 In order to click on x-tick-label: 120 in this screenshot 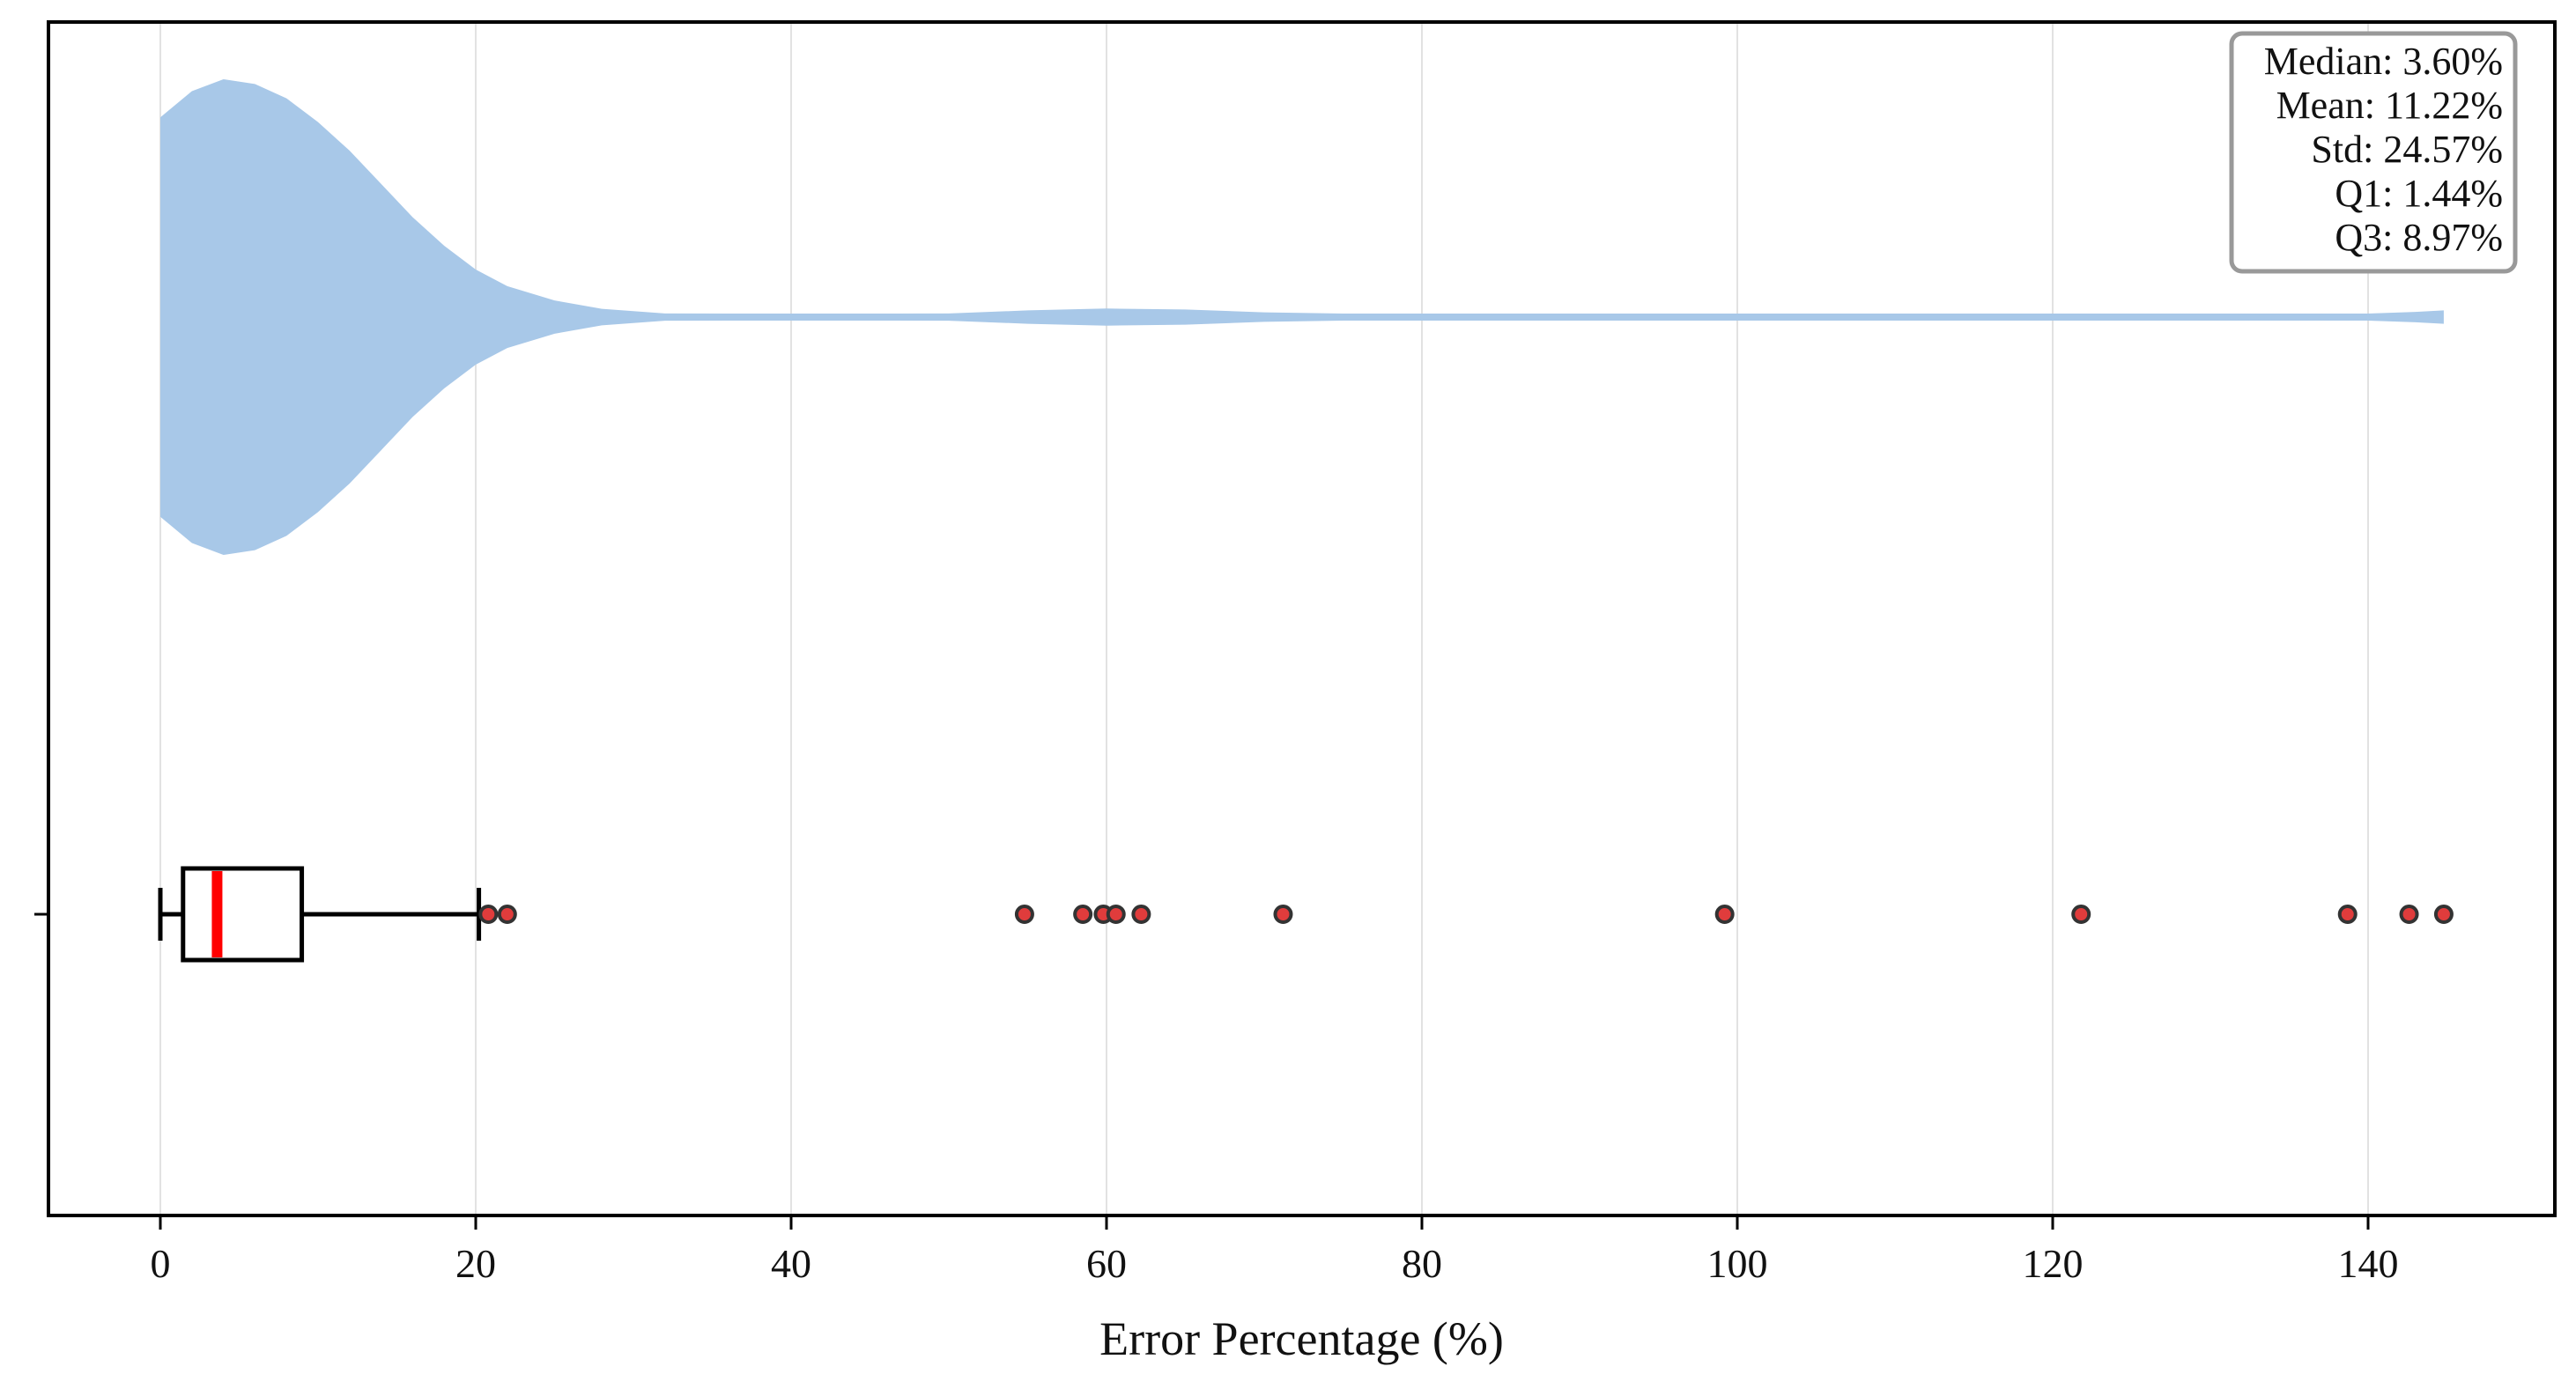, I will do `click(2053, 1263)`.